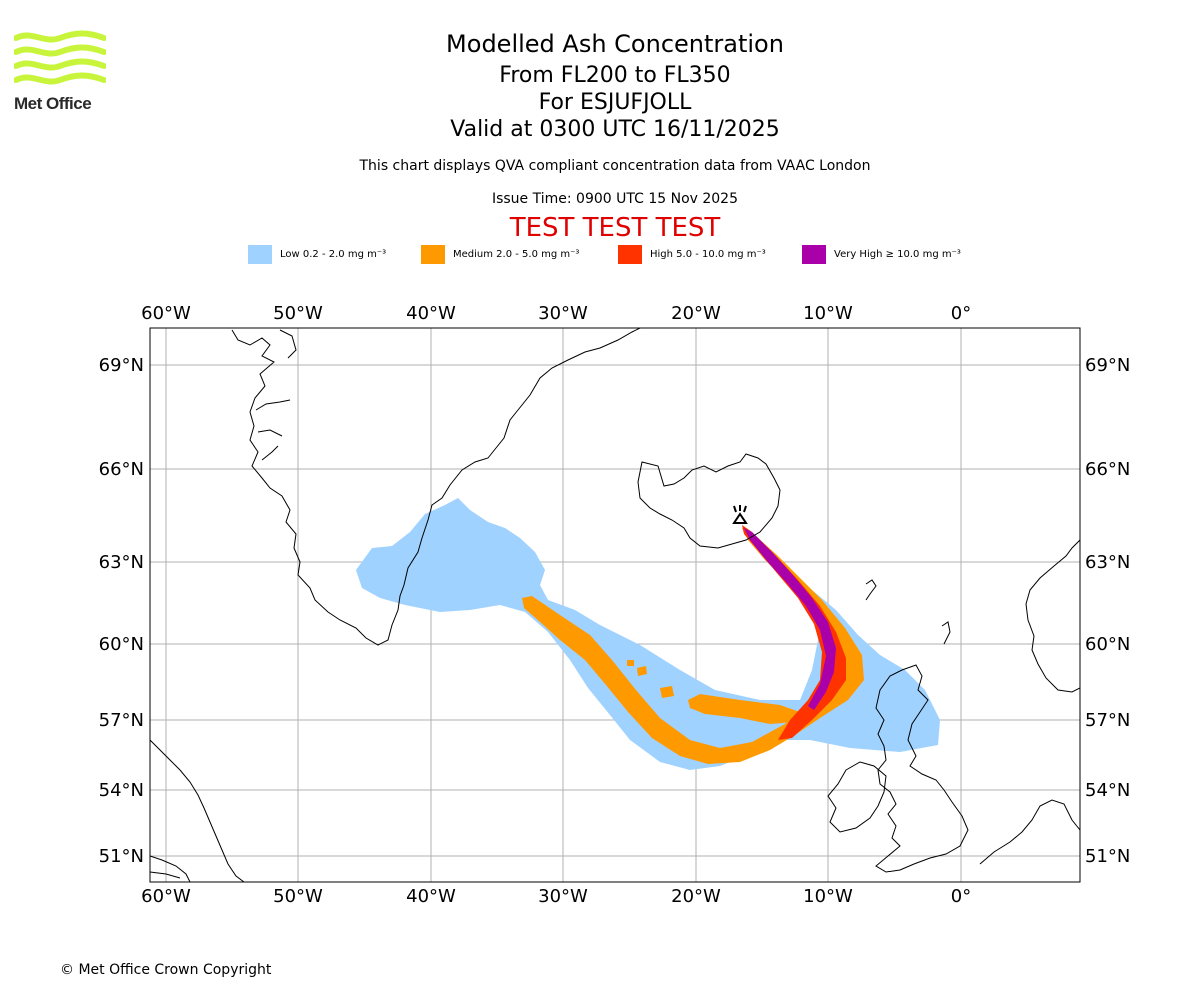 Image resolution: width=1200 pixels, height=1000 pixels. I want to click on issue-time: Issue Time: 0900 UTC 15 Nov 2025, so click(615, 199).